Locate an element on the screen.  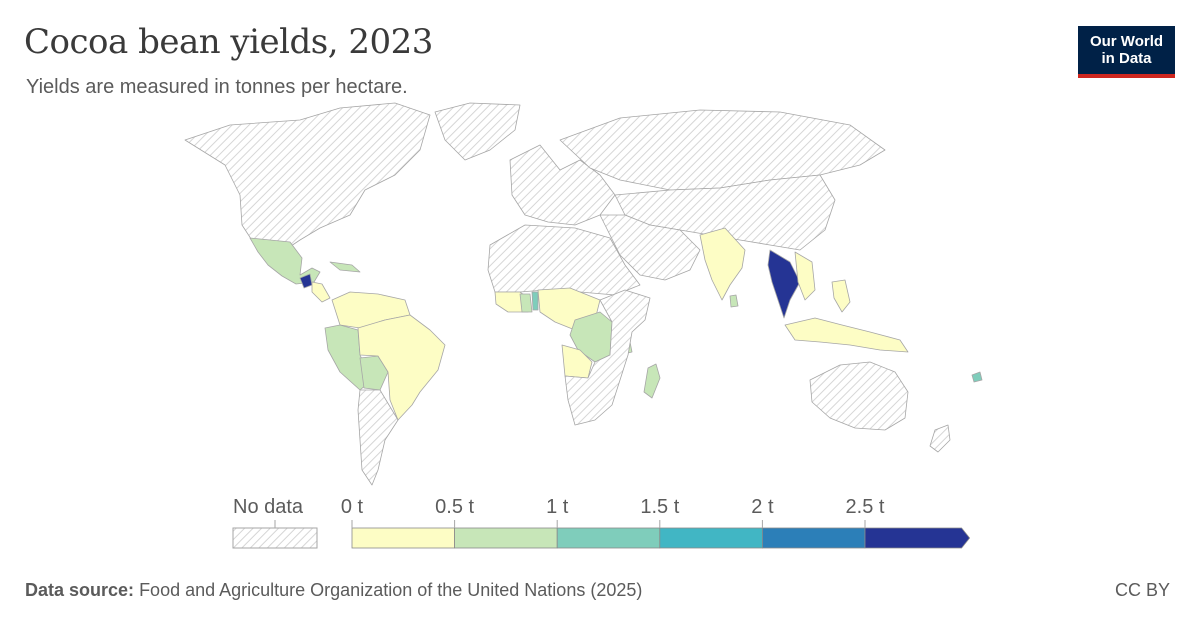
legend-no-data-swatch is located at coordinates (275, 538).